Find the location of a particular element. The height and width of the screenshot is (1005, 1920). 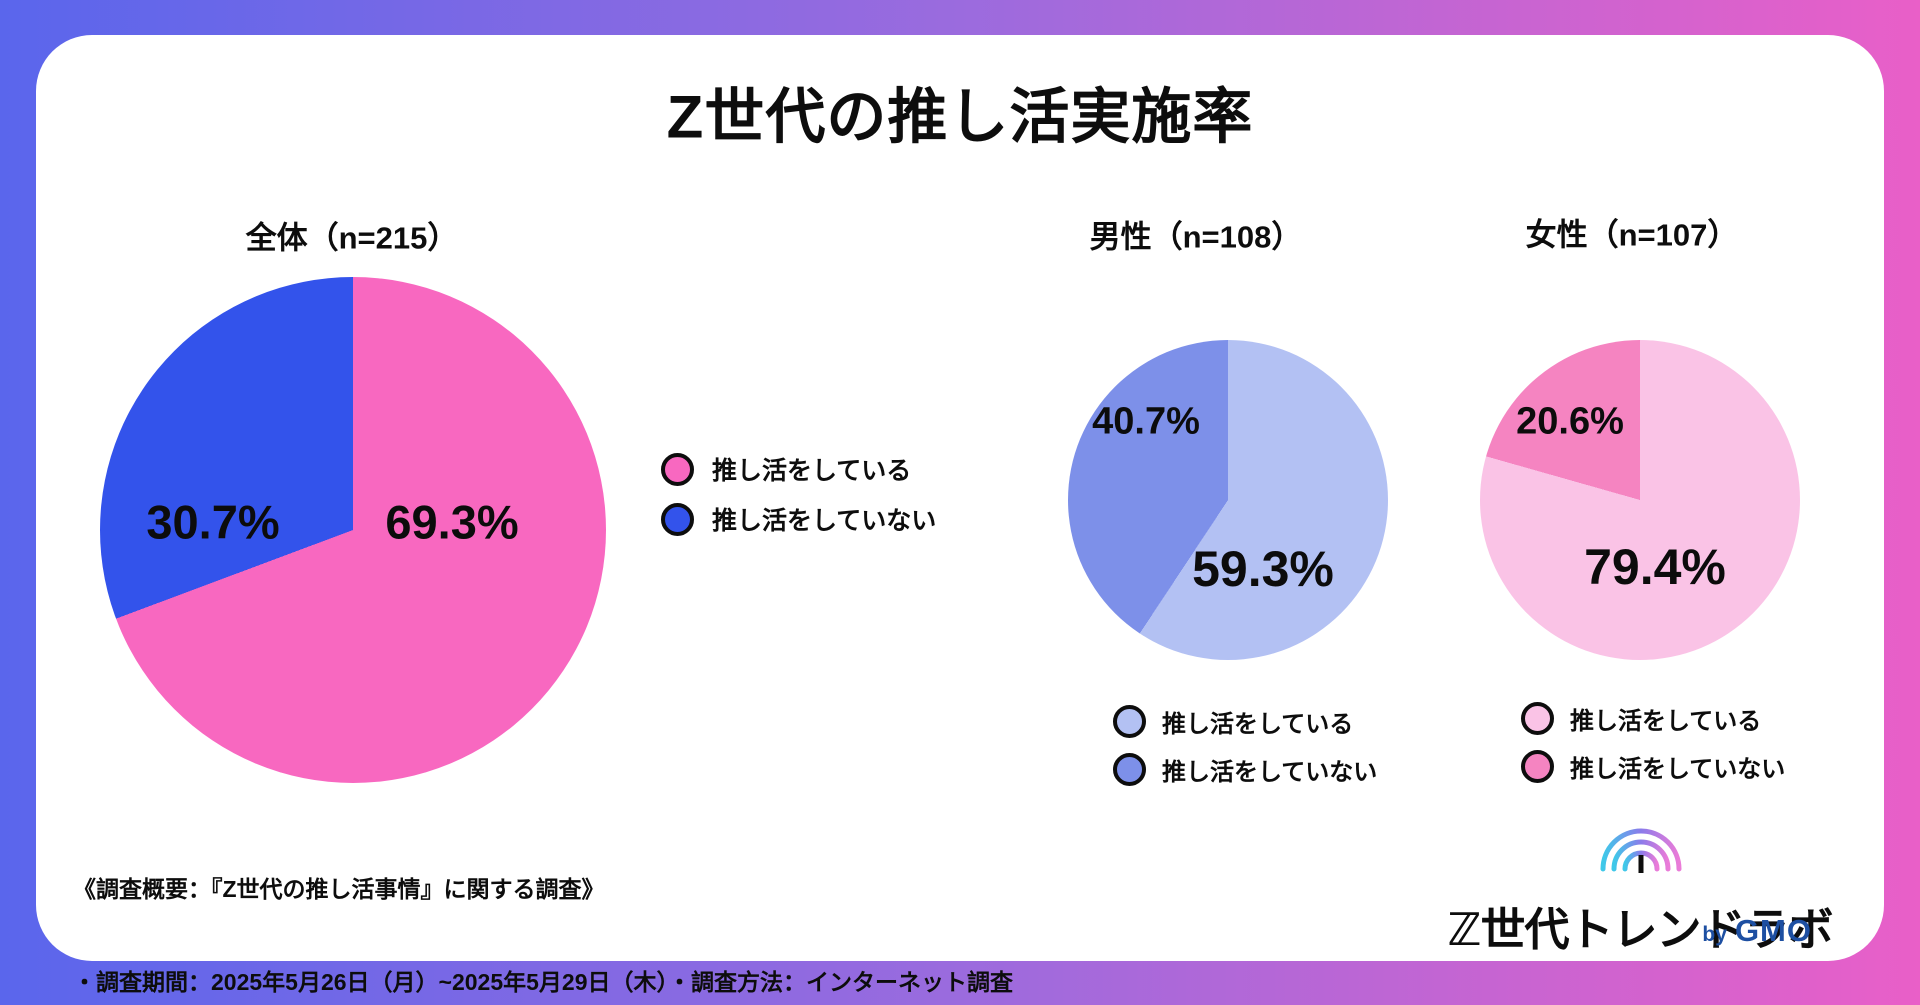

legend-female: 推し活をしている 推し活をしていない is located at coordinates (1653, 742).